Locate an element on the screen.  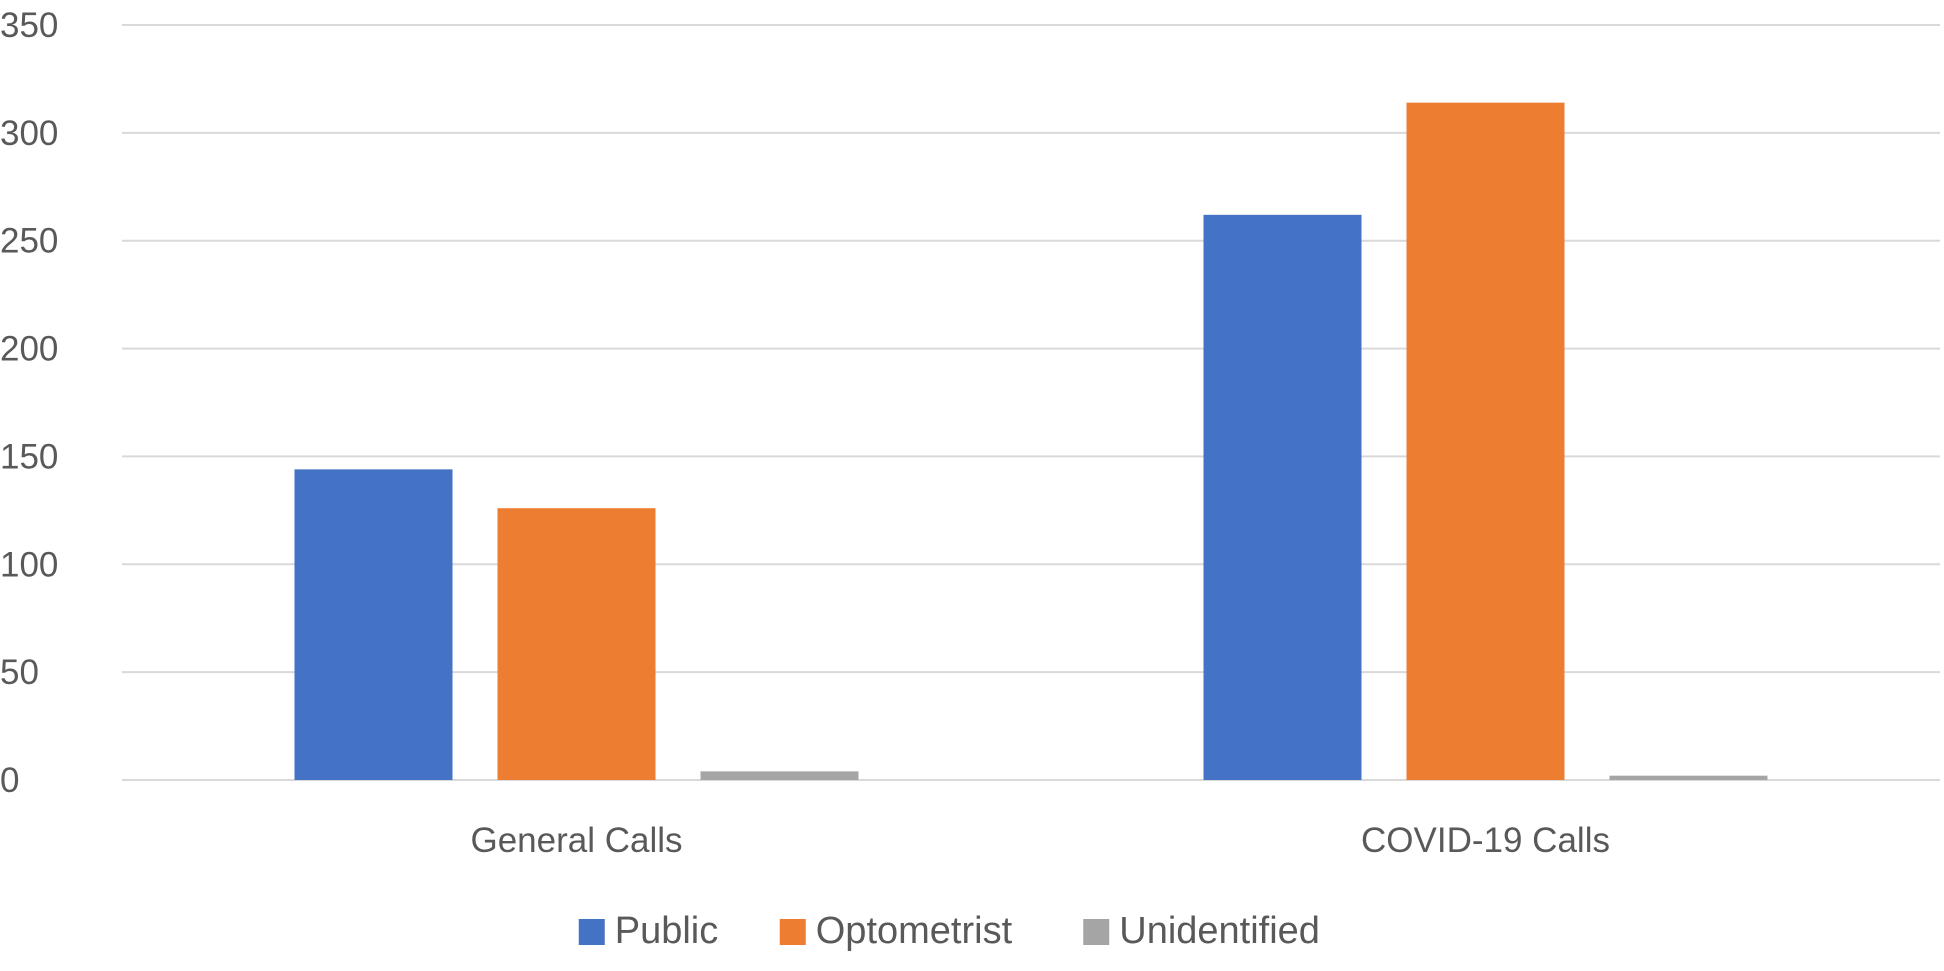
y-tick-label: 50 is located at coordinates (19, 672).